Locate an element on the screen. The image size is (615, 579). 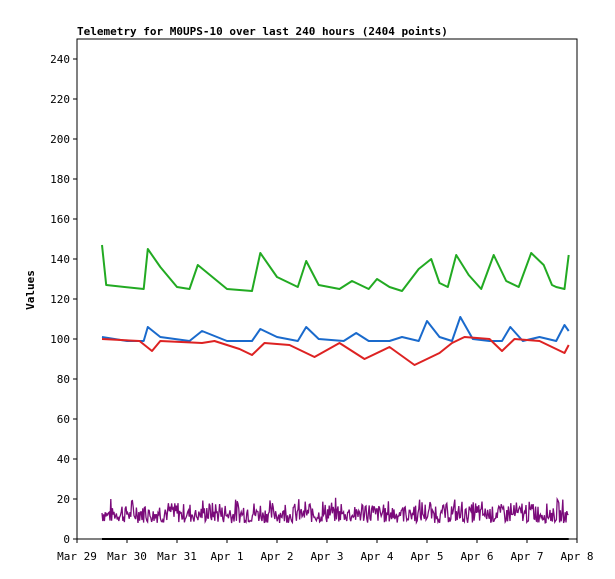
x-tick-label: Mar 29 is located at coordinates (77, 556).